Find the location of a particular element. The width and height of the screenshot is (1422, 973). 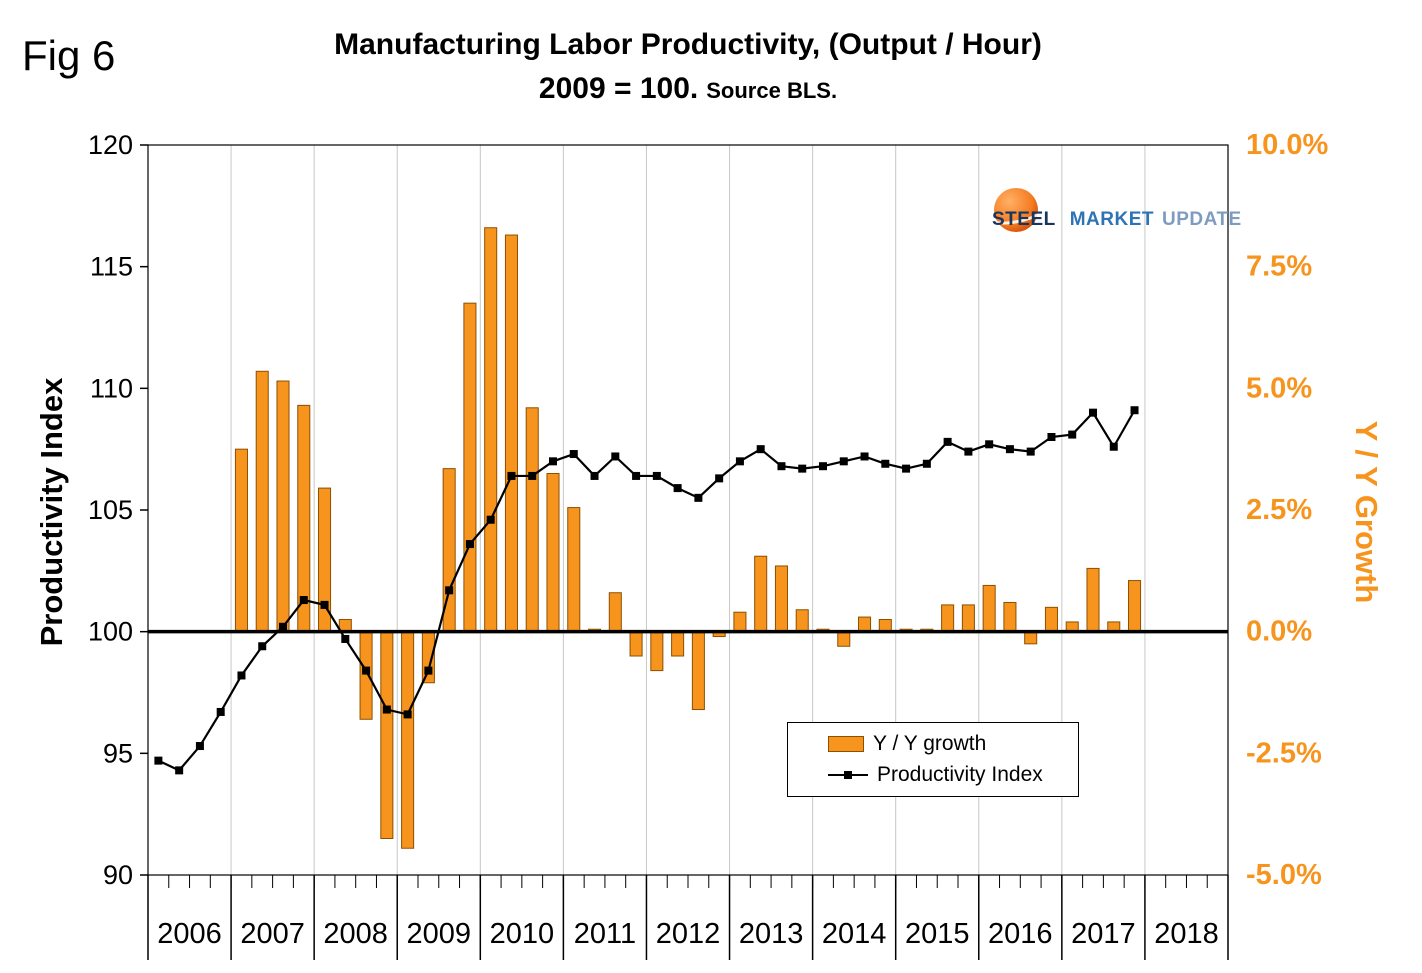

left-tick-label: 115 is located at coordinates (111, 267).